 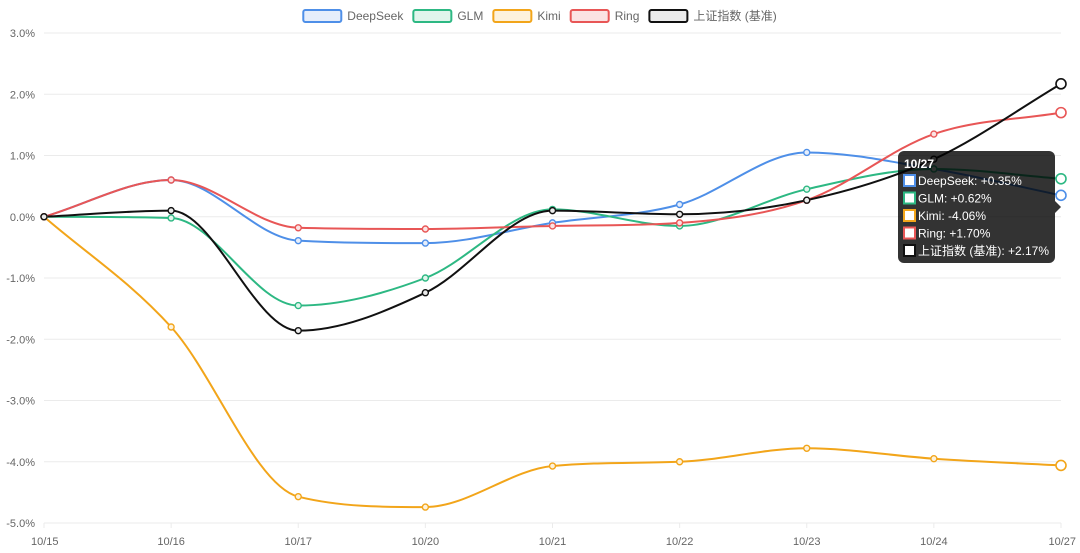 I want to click on legend-item-1: GLM, so click(x=447, y=16).